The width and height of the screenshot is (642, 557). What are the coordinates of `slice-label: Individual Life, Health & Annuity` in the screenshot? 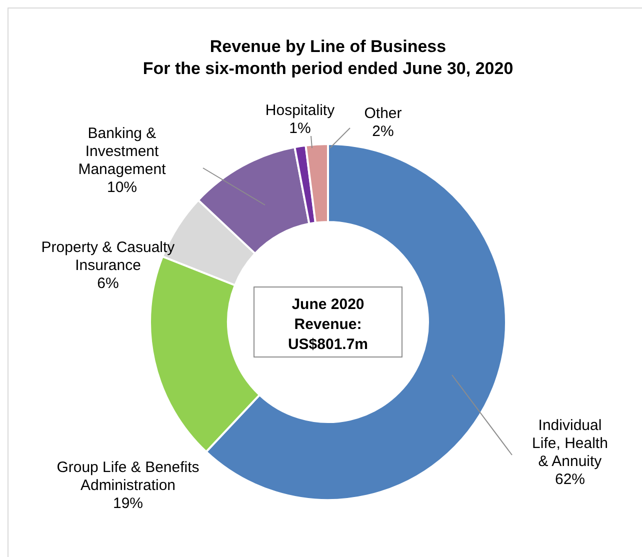 It's located at (570, 443).